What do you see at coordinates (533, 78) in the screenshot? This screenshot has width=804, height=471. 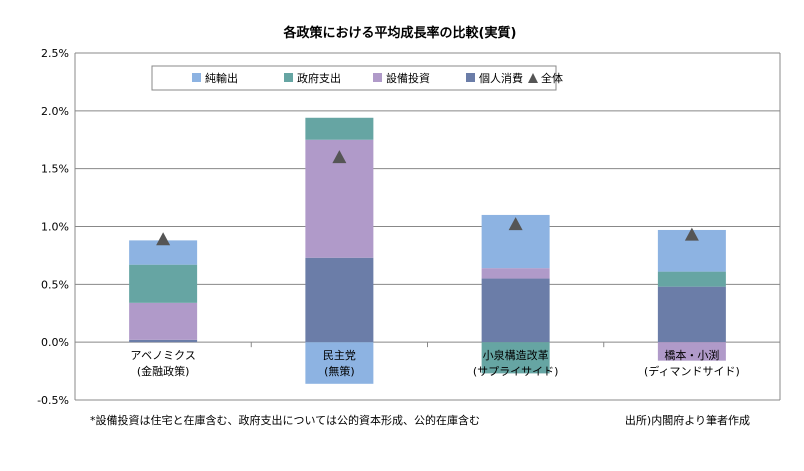 I see `legend-marker-total` at bounding box center [533, 78].